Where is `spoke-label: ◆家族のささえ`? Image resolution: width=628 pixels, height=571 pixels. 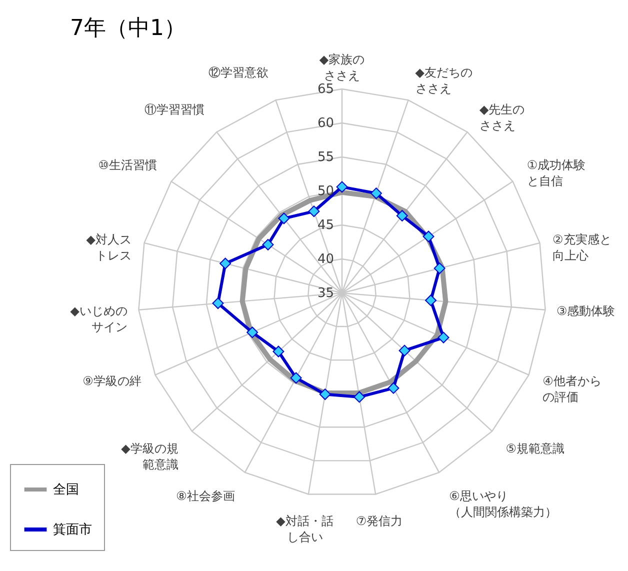
spoke-label: ◆家族のささえ is located at coordinates (342, 67).